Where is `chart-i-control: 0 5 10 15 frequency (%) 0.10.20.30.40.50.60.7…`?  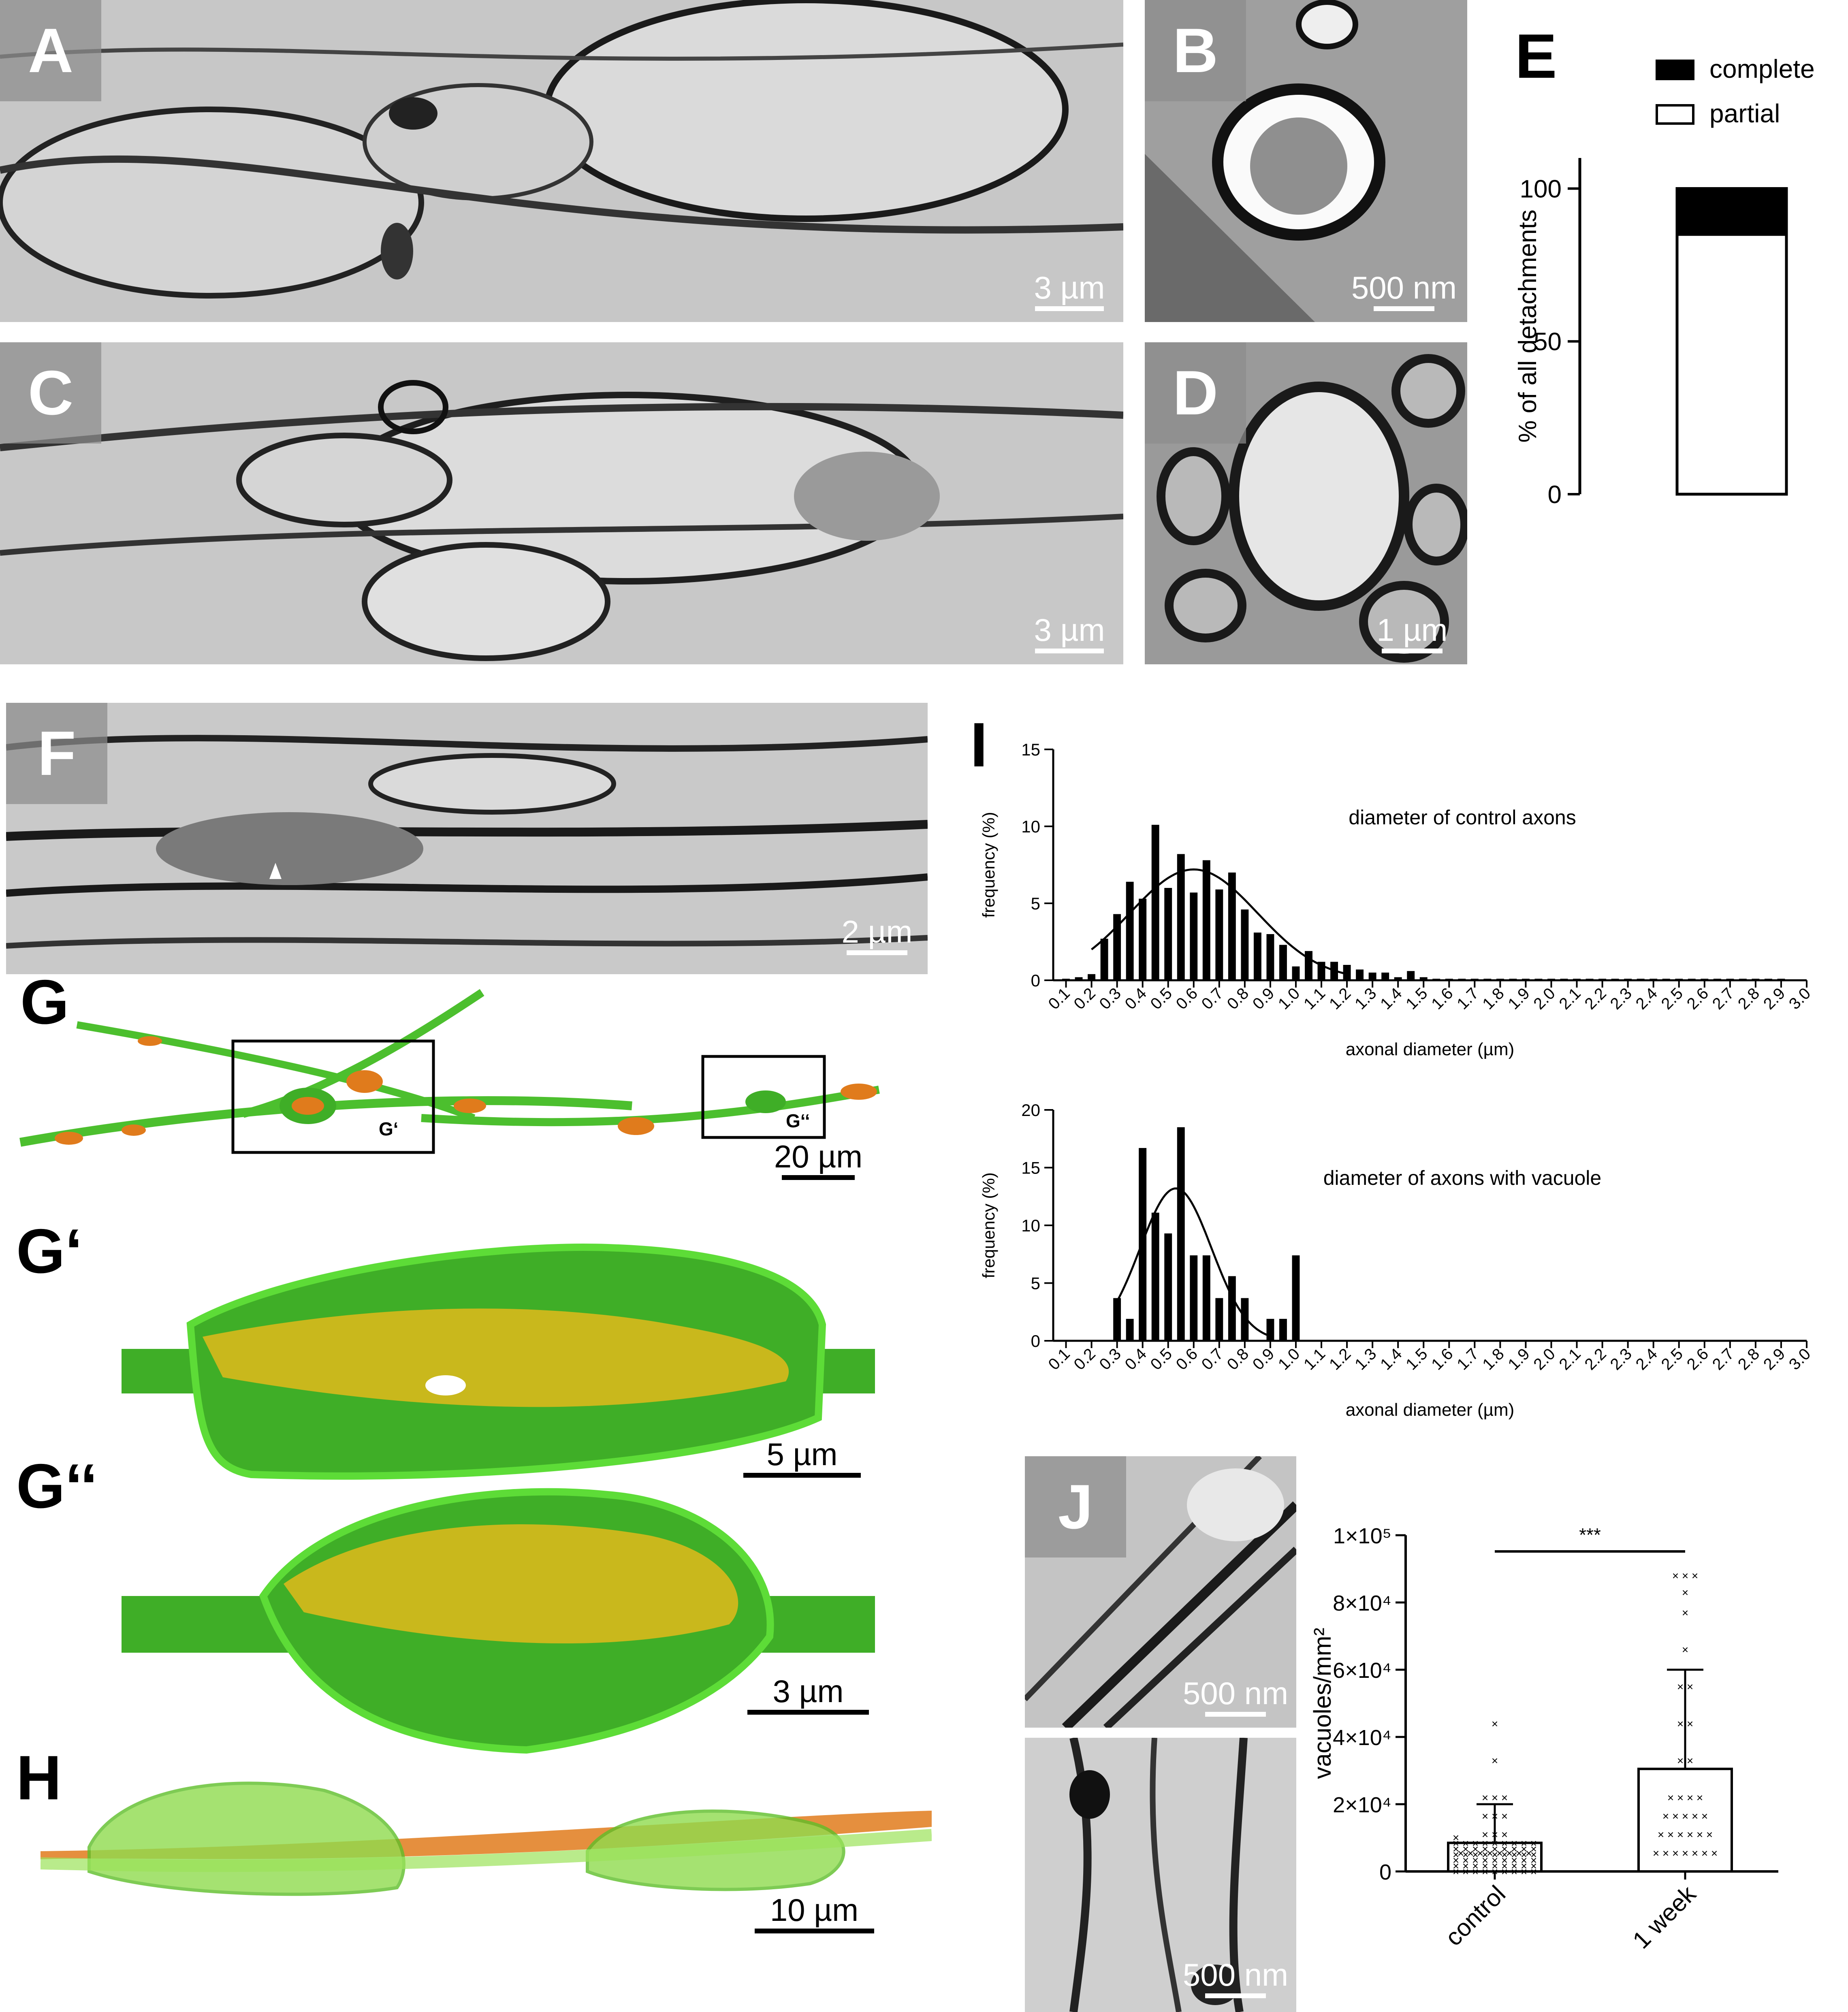
chart-i-control: 0 5 10 15 frequency (%) 0.10.20.30.40.50.60.7… is located at coordinates (1396, 899).